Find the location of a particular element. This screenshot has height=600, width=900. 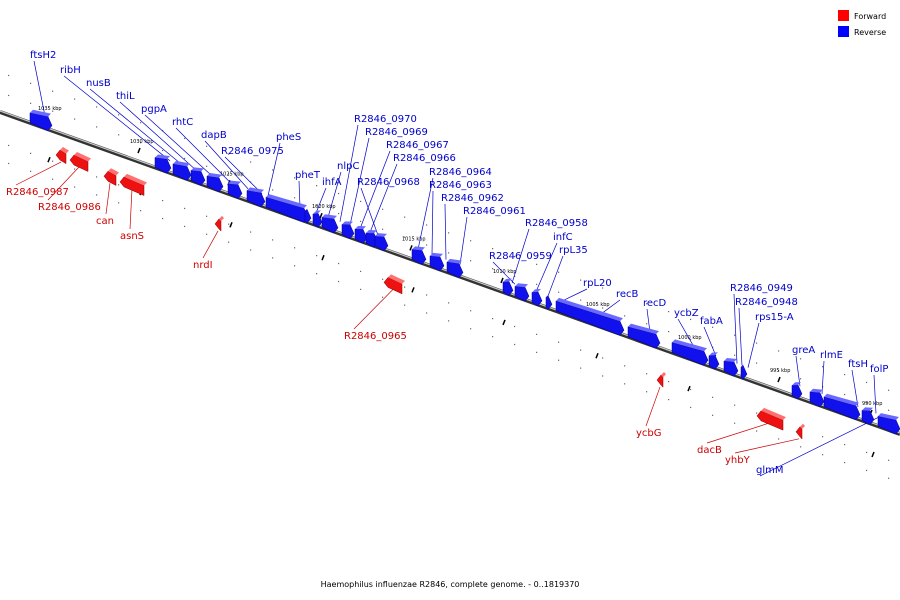

scale-label: 995 kbp is located at coordinates (780, 371).